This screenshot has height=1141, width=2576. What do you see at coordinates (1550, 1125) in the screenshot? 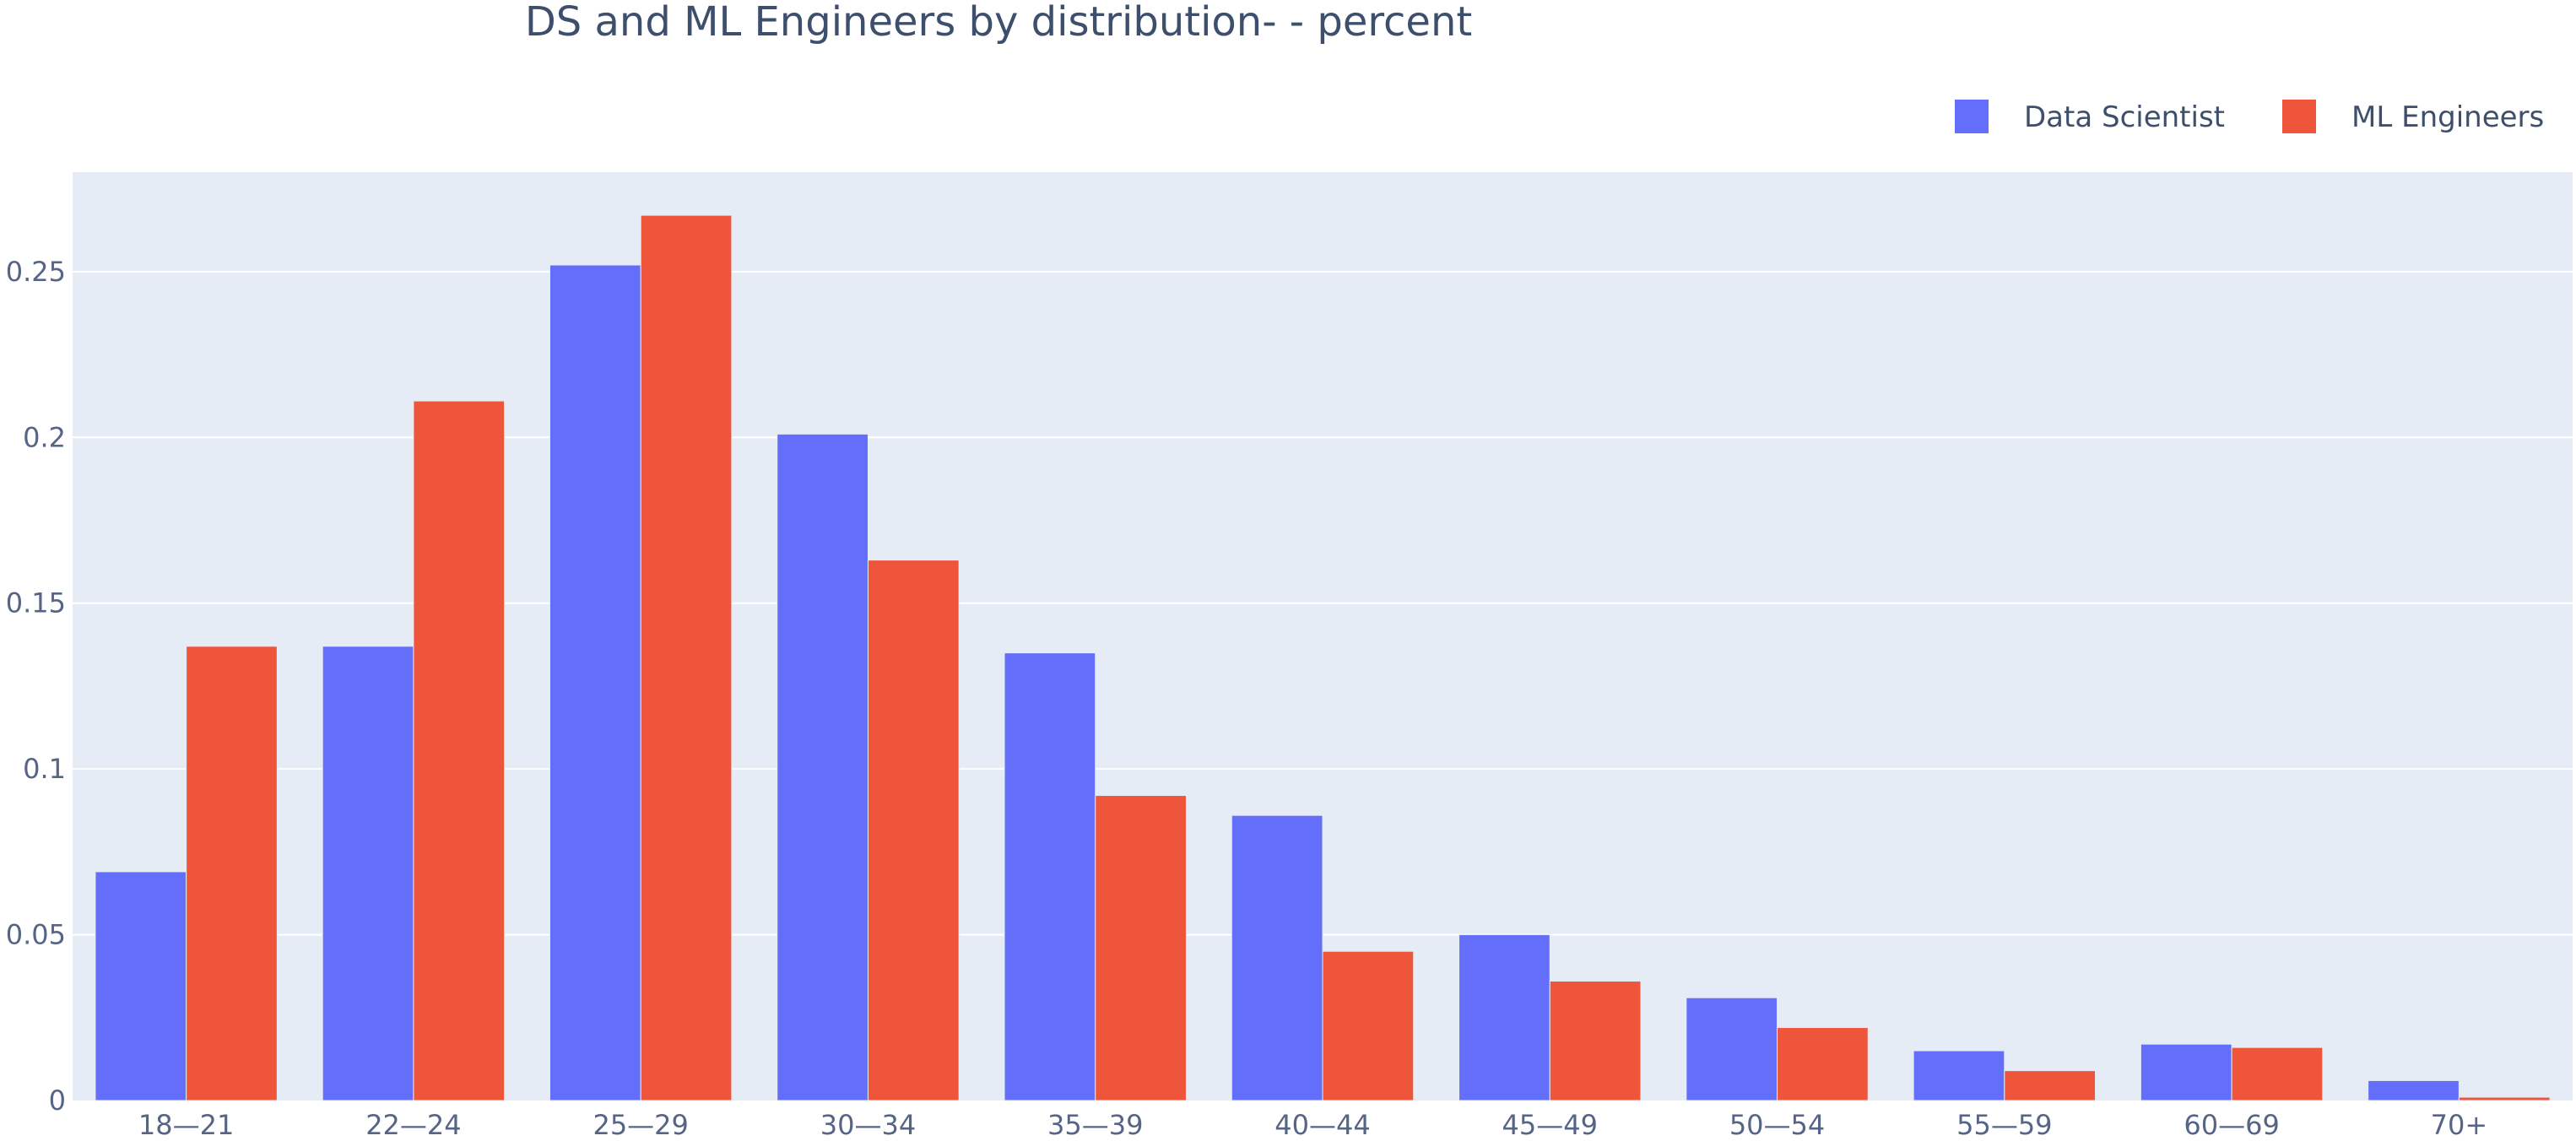
I see `x-tick-label: 45—49` at bounding box center [1550, 1125].